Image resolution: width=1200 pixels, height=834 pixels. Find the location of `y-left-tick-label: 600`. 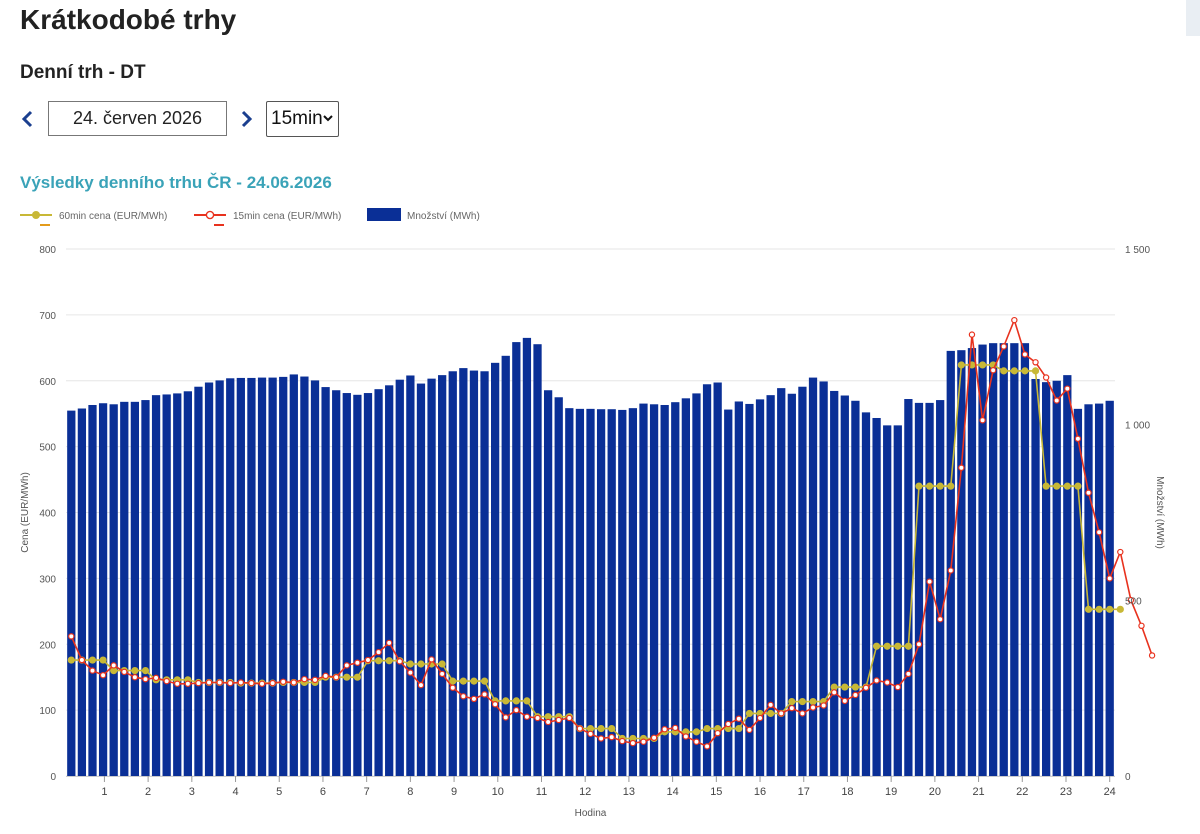

y-left-tick-label: 600 is located at coordinates (47, 382).